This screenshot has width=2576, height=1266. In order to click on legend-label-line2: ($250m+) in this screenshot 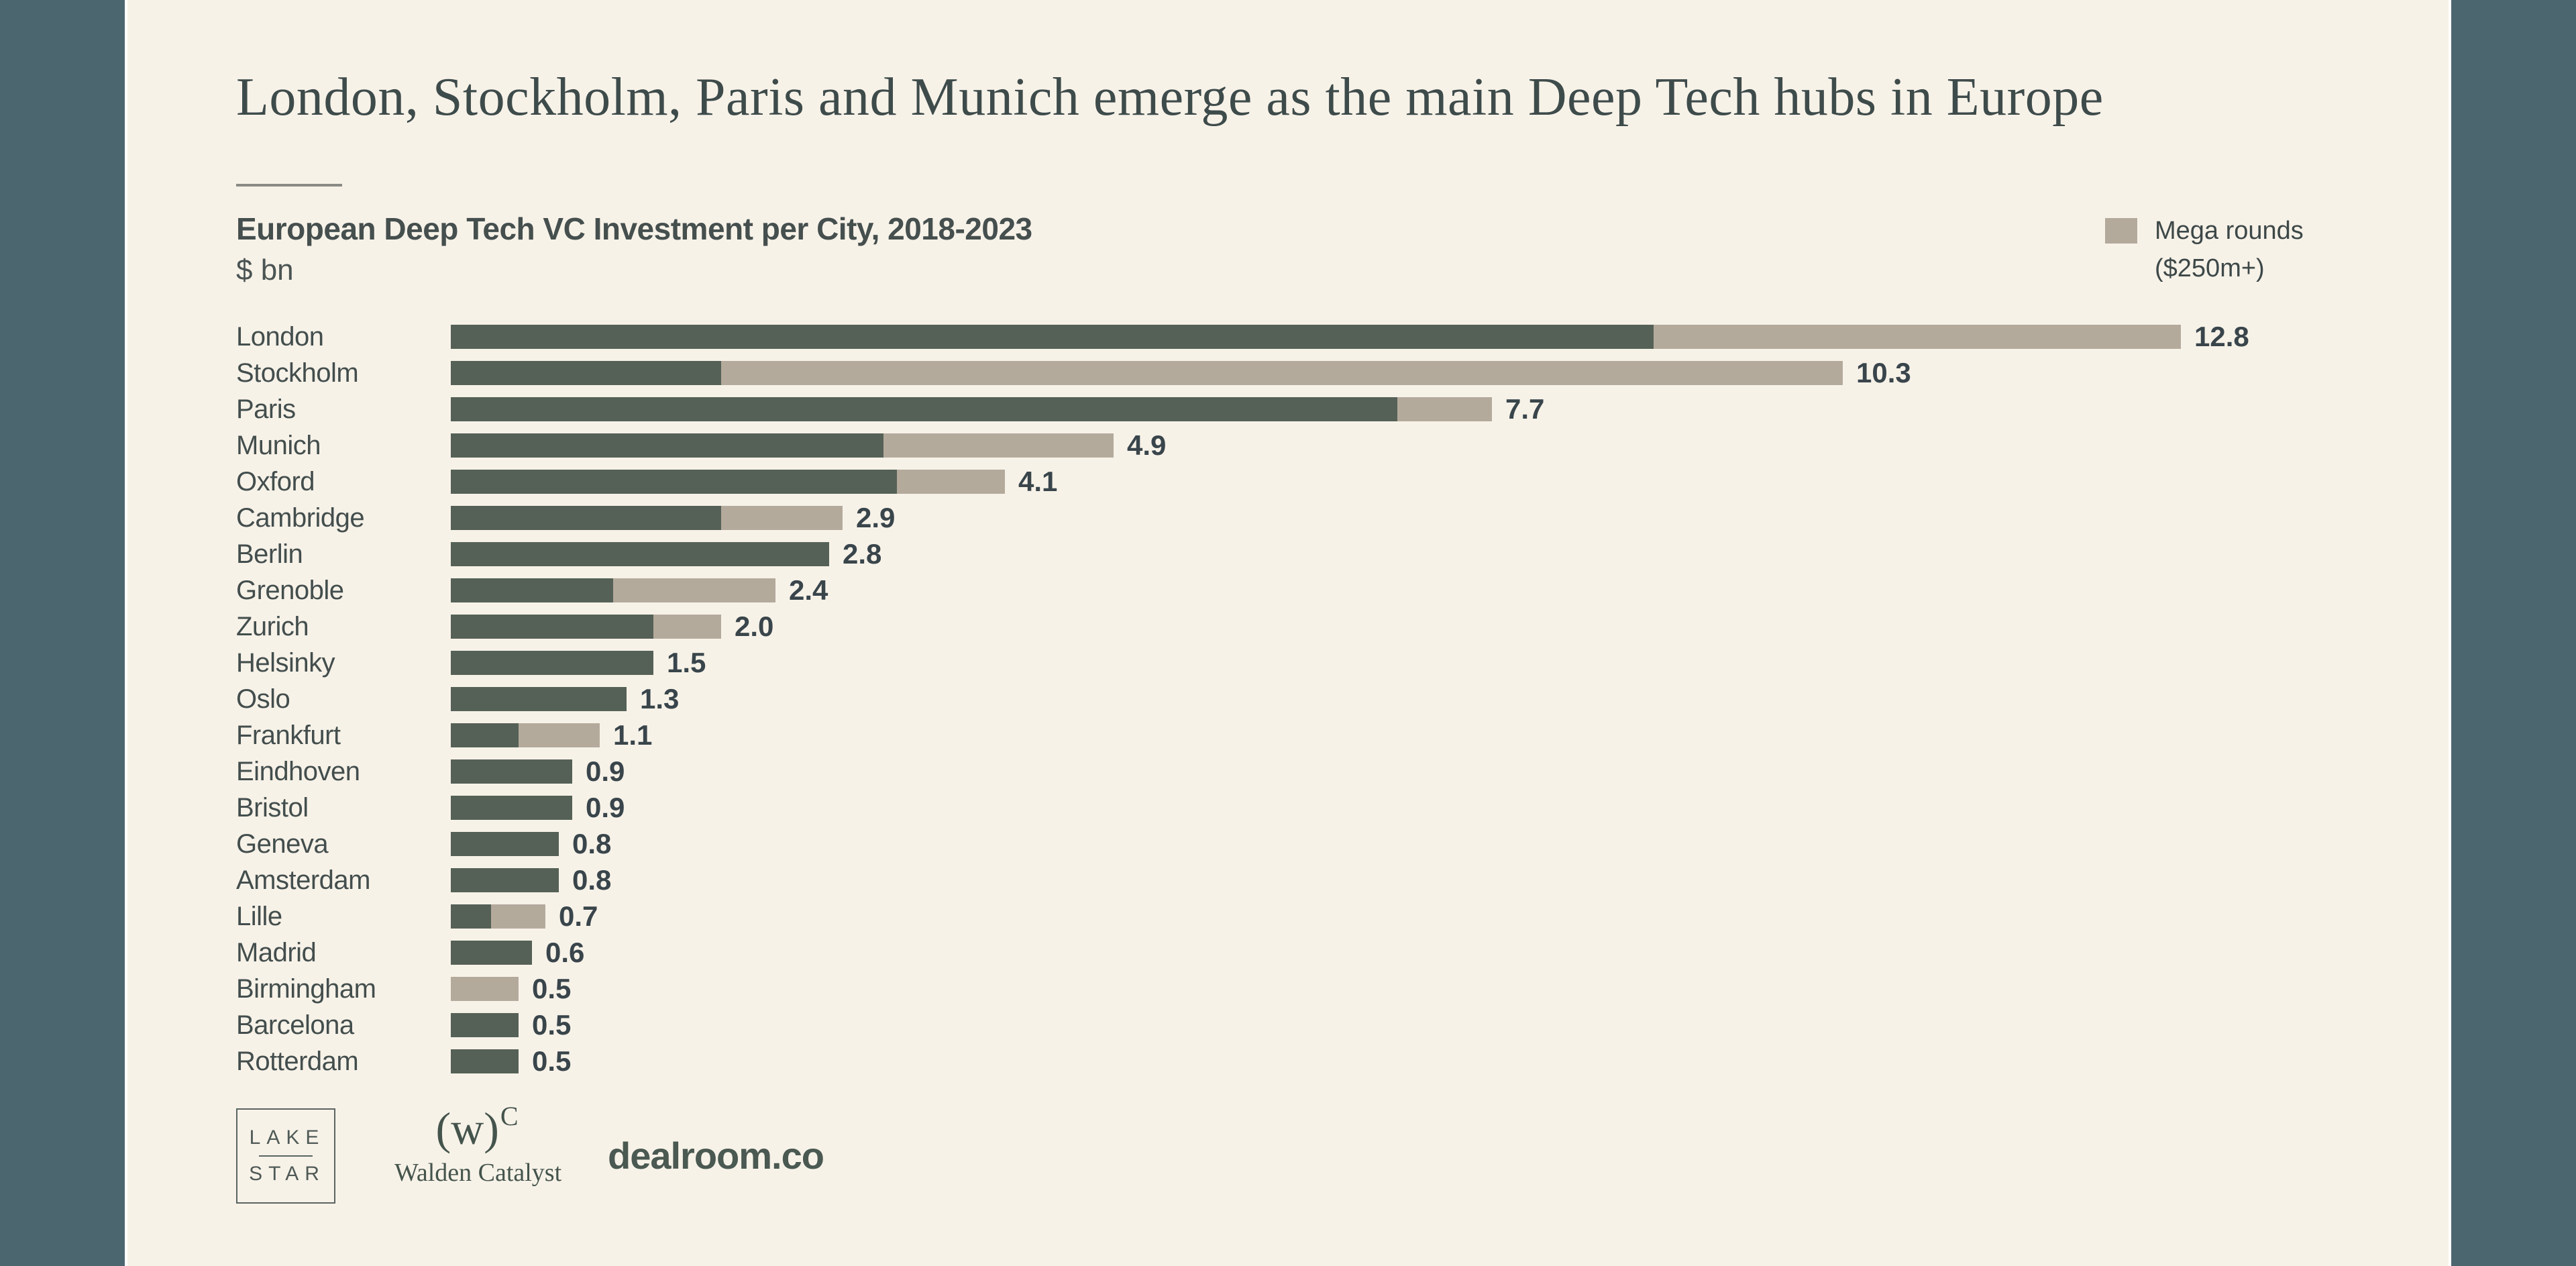, I will do `click(2210, 268)`.